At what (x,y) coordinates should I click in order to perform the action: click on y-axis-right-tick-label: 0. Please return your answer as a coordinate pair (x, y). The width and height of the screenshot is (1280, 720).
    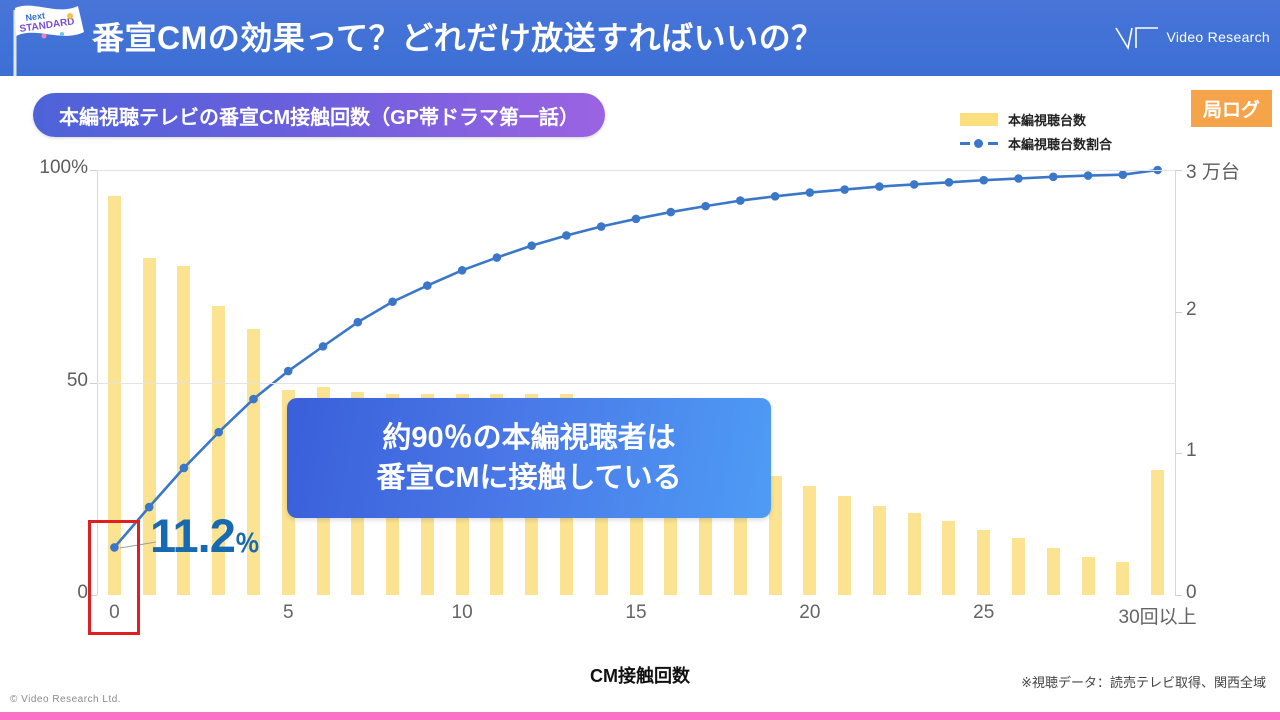
    Looking at the image, I should click on (1191, 592).